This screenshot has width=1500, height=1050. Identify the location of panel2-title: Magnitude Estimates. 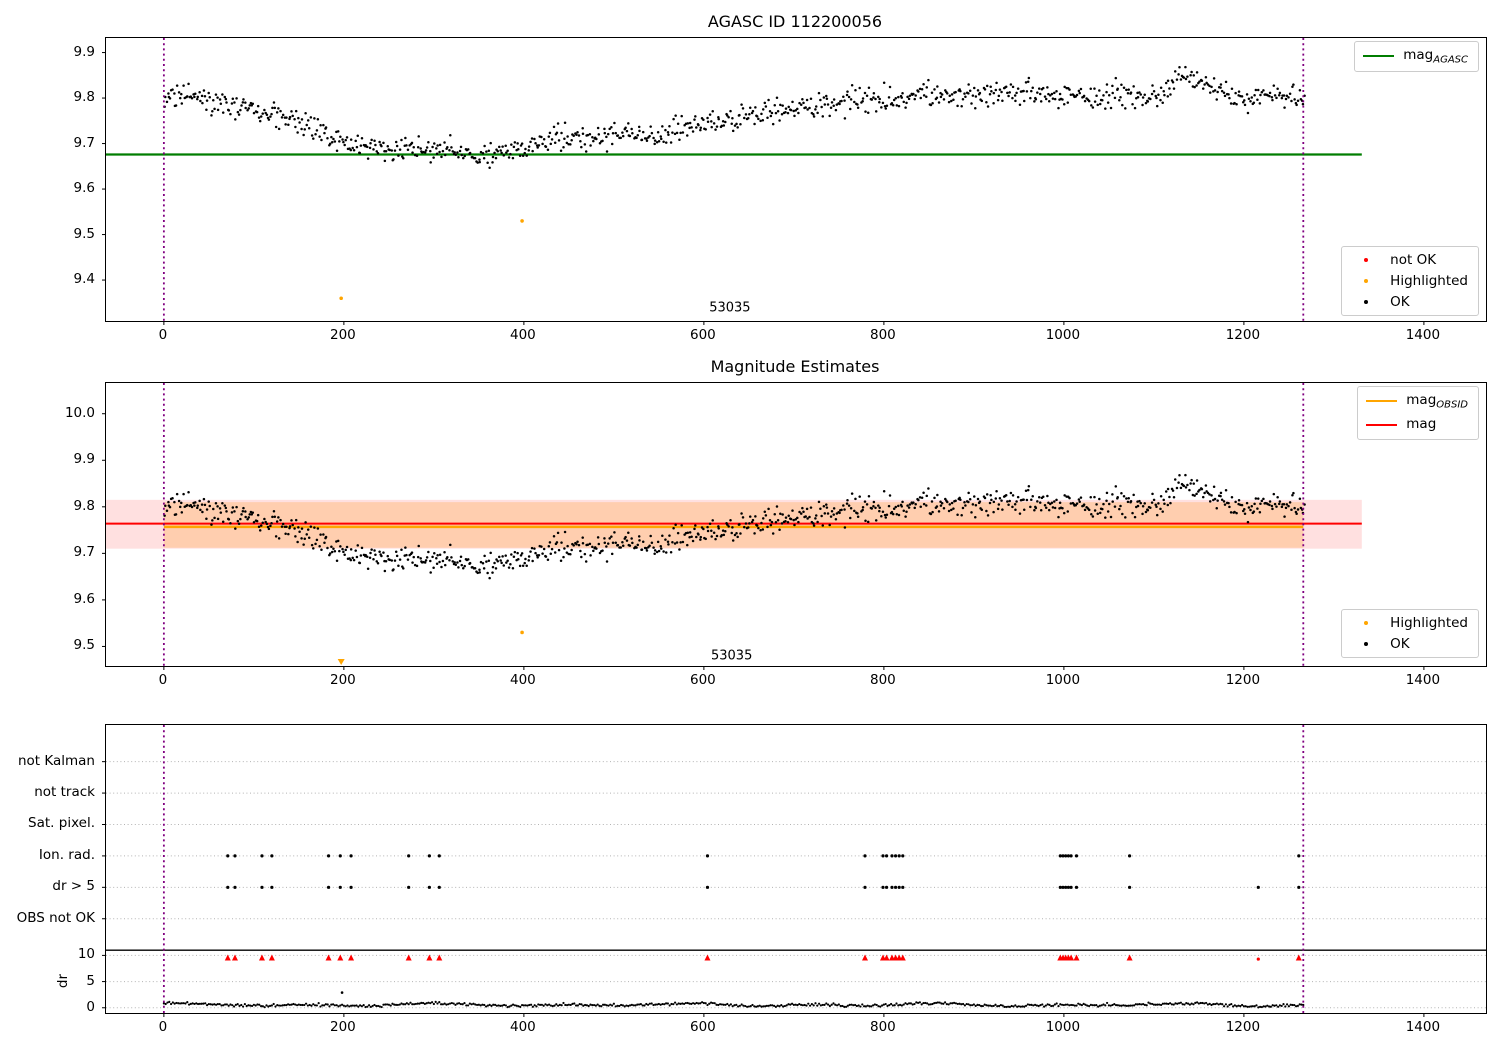
(795, 366).